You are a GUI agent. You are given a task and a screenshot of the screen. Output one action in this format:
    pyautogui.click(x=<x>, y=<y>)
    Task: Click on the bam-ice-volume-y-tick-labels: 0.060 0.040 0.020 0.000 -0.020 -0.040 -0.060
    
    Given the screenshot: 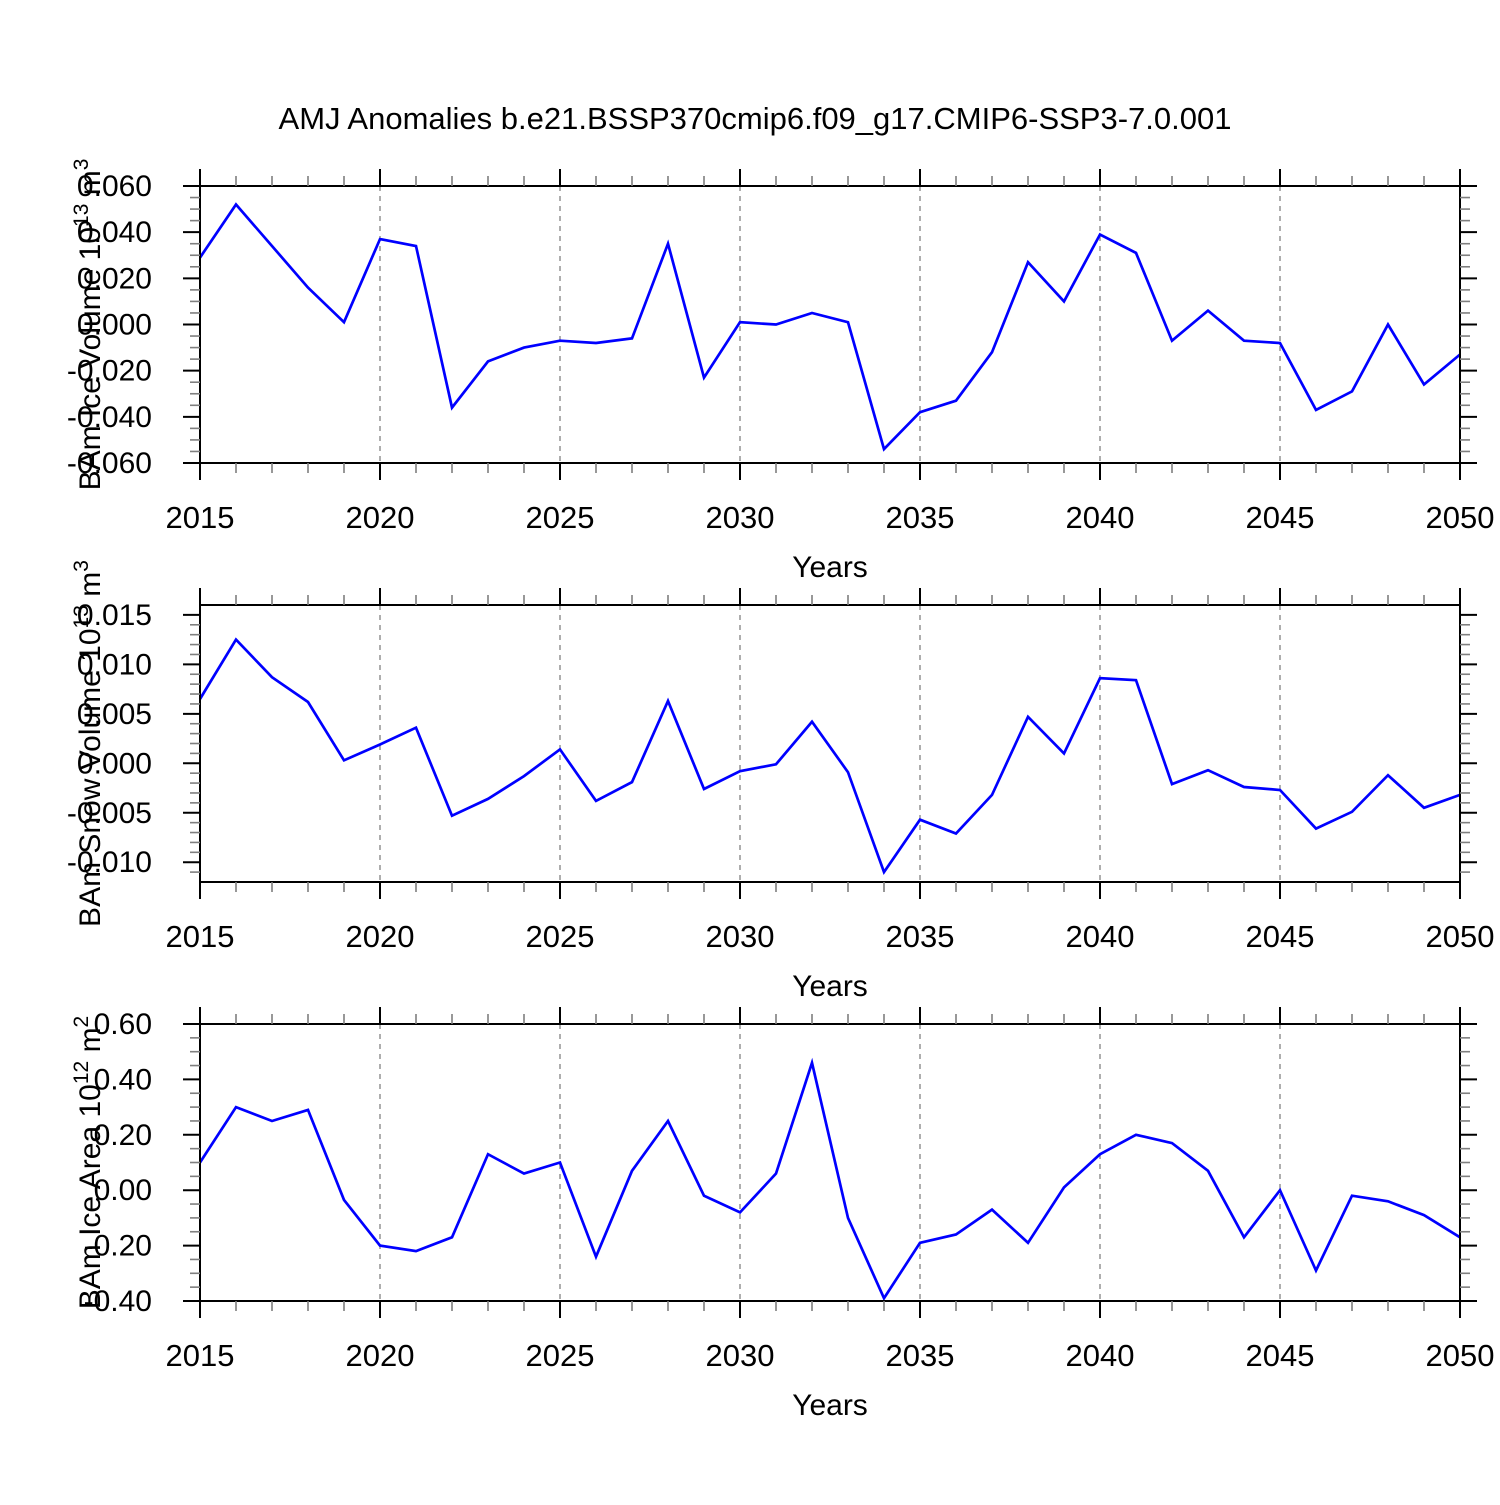 What is the action you would take?
    pyautogui.click(x=109, y=325)
    